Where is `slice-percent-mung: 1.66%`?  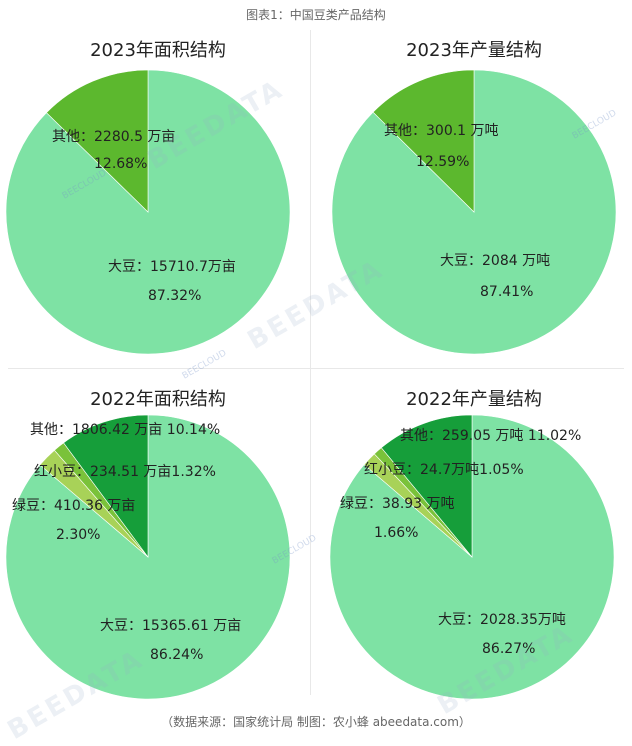 slice-percent-mung: 1.66% is located at coordinates (396, 533).